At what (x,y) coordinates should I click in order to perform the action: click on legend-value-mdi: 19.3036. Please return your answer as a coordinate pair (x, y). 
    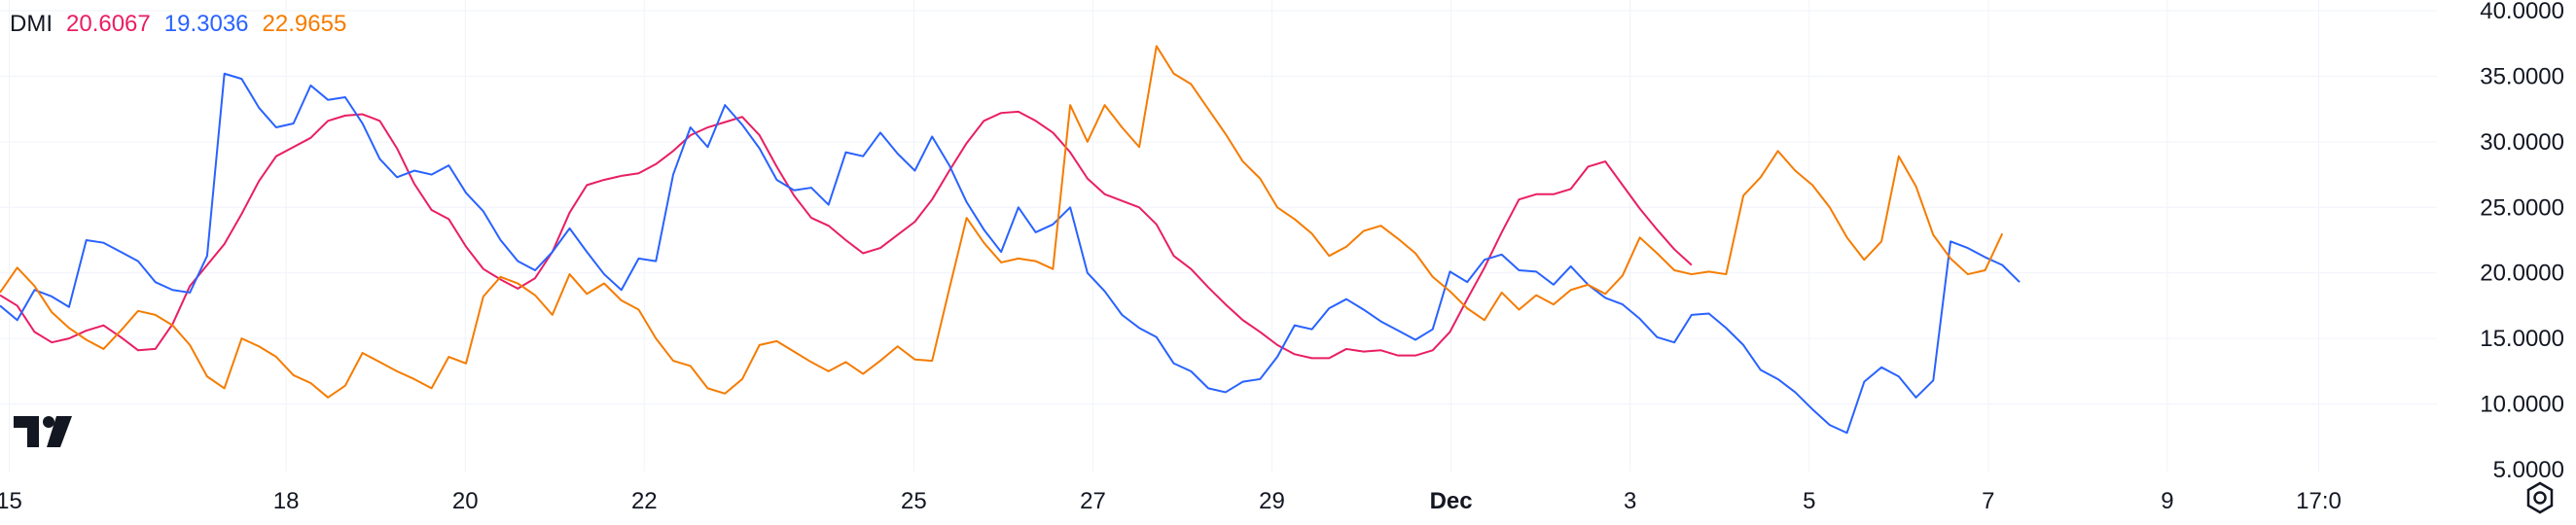
    Looking at the image, I should click on (206, 24).